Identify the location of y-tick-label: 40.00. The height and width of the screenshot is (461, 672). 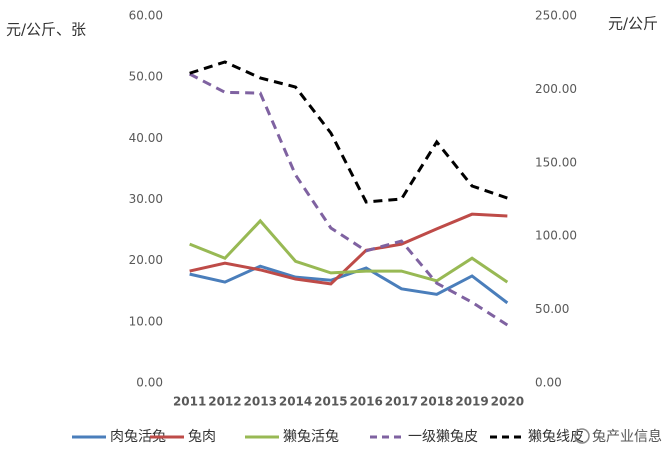
(146, 138).